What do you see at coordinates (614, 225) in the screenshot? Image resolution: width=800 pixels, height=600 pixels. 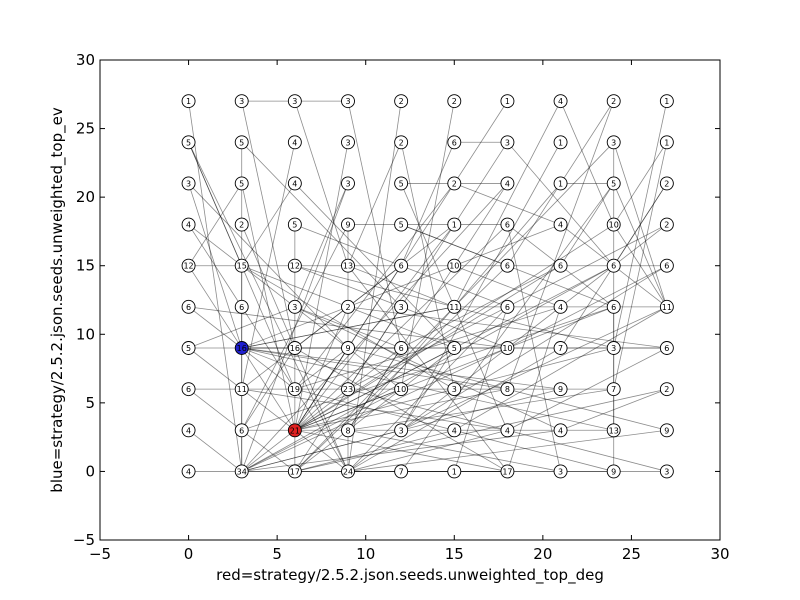 I see `node-label: 10` at bounding box center [614, 225].